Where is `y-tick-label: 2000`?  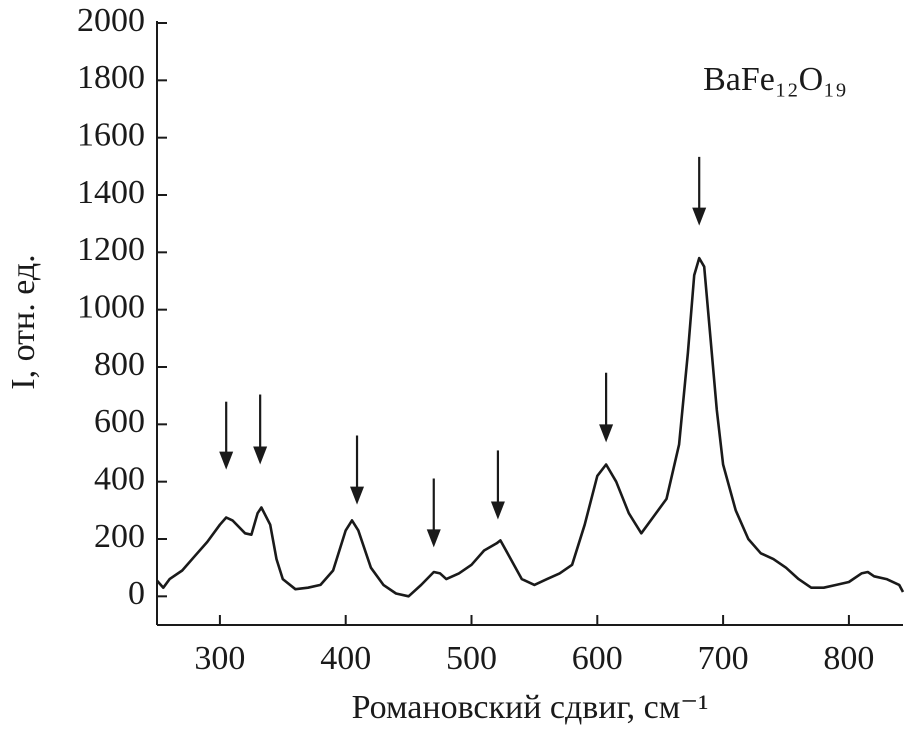
y-tick-label: 2000 is located at coordinates (111, 20).